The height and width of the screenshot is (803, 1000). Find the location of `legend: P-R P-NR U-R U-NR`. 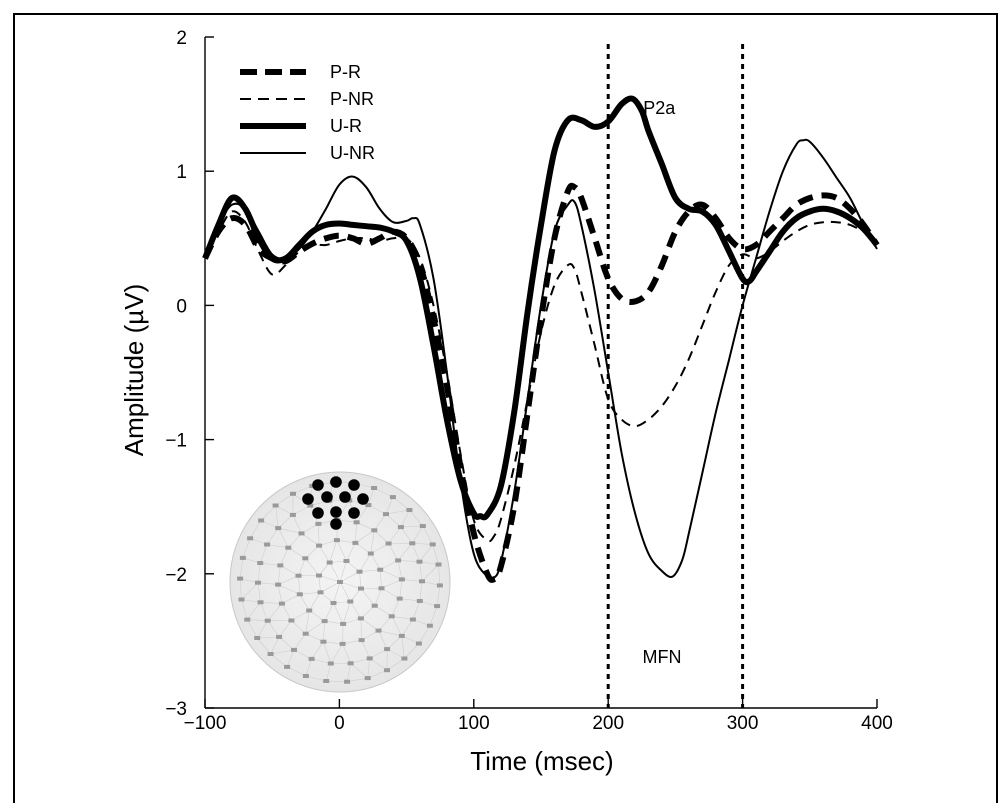

legend: P-R P-NR U-R U-NR is located at coordinates (307, 112).